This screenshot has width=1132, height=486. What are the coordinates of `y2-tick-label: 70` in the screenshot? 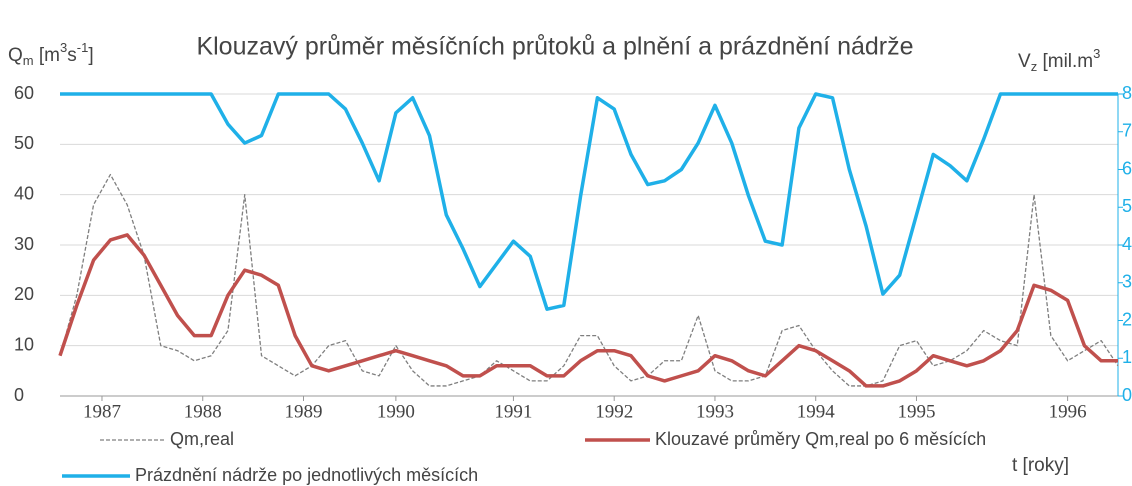 It's located at (1127, 131).